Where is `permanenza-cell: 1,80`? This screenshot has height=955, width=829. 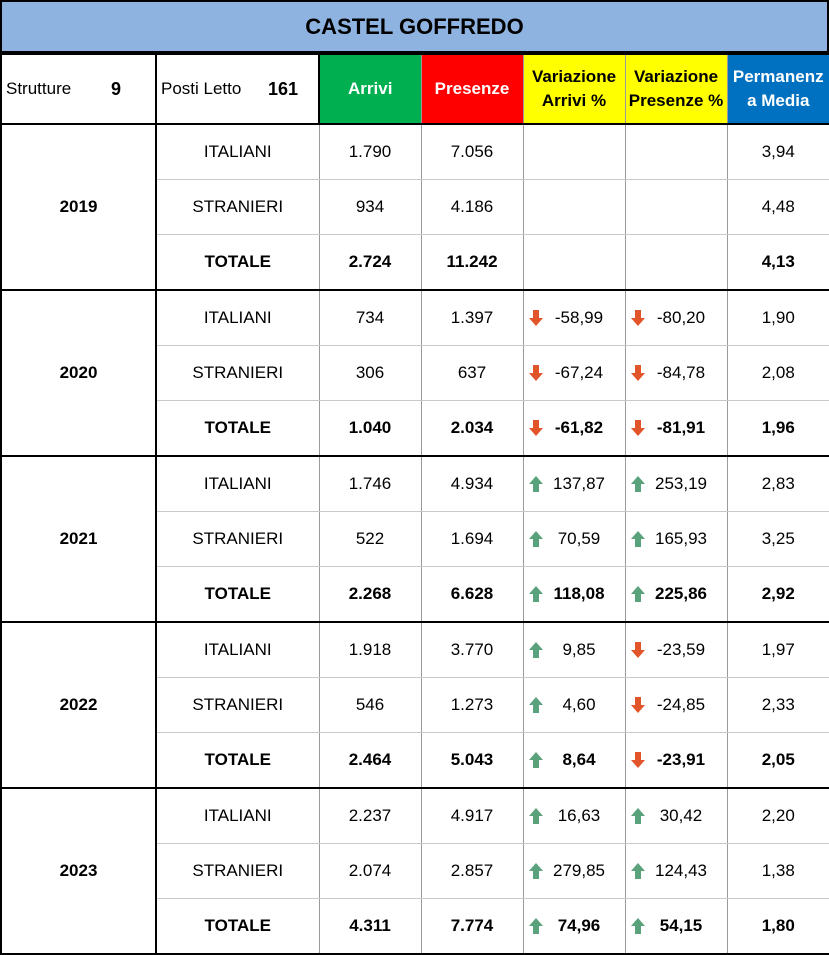
permanenza-cell: 1,80 is located at coordinates (777, 926).